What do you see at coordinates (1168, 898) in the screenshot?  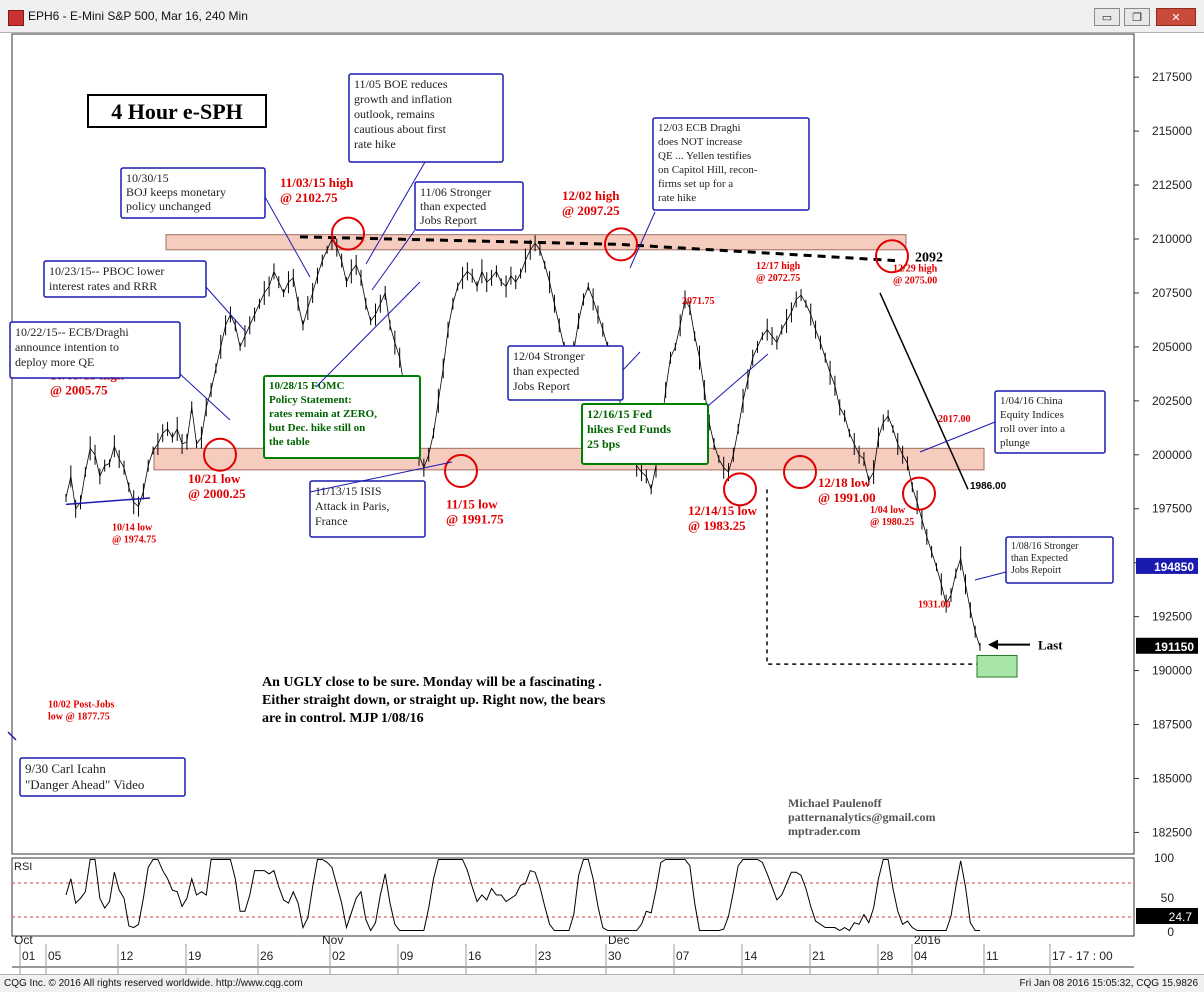 I see `rsi-tick-label: 50` at bounding box center [1168, 898].